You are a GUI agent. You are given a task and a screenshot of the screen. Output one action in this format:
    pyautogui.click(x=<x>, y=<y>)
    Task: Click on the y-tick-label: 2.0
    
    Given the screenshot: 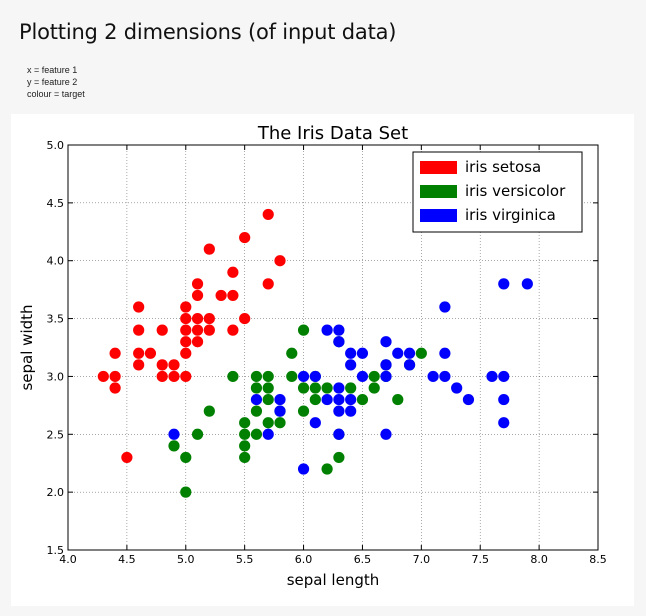 What is the action you would take?
    pyautogui.click(x=56, y=492)
    